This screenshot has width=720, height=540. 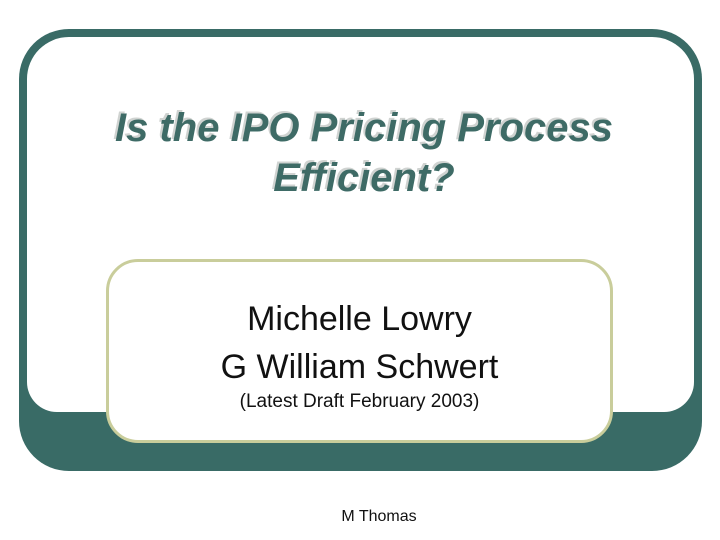 I want to click on title-line-1: Is the IPO Pricing Process, so click(x=364, y=128).